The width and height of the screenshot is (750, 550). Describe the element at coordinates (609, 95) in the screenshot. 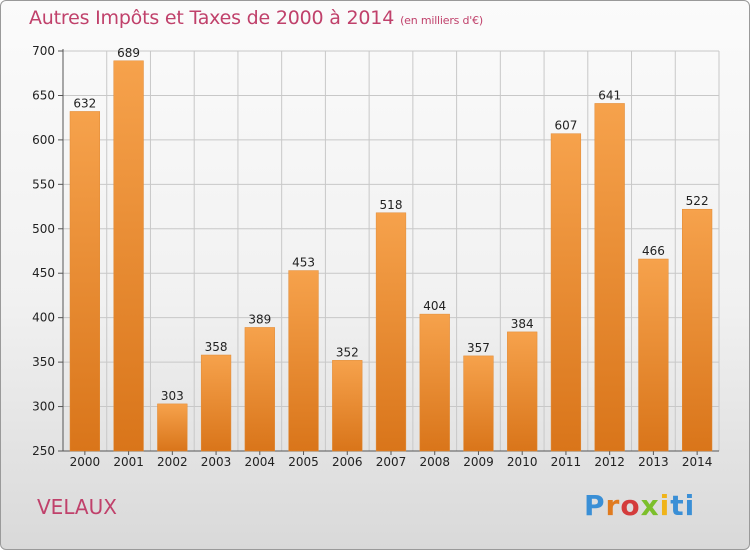

I see `bar-value-label: 641` at that location.